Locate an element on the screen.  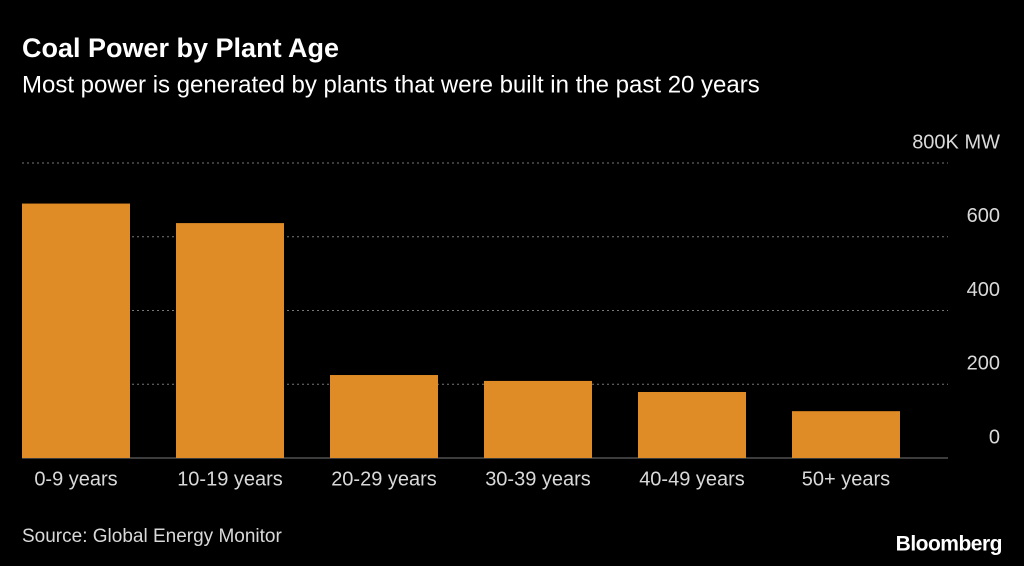
x-tick-label: 40-49 years is located at coordinates (692, 479).